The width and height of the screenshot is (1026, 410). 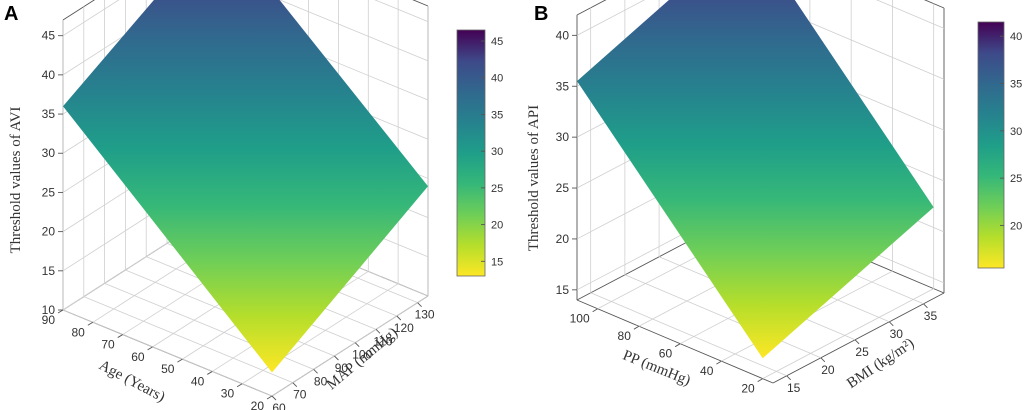 I want to click on panel-b-y-tick-label: 15, so click(x=794, y=388).